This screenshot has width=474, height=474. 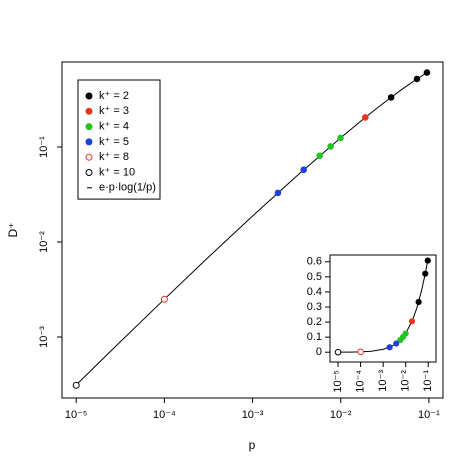 What do you see at coordinates (319, 352) in the screenshot?
I see `y-tick-label: 0` at bounding box center [319, 352].